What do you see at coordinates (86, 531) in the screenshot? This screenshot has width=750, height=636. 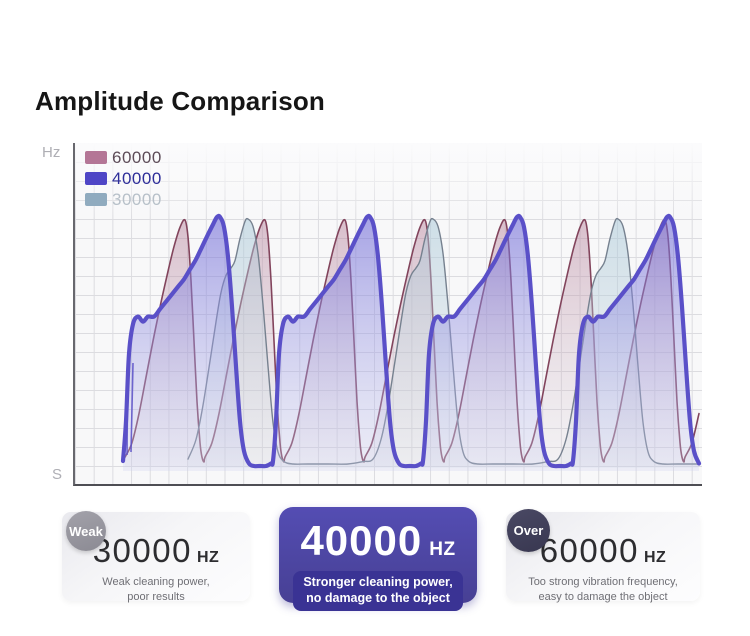 I see `weak-badge: Weak` at bounding box center [86, 531].